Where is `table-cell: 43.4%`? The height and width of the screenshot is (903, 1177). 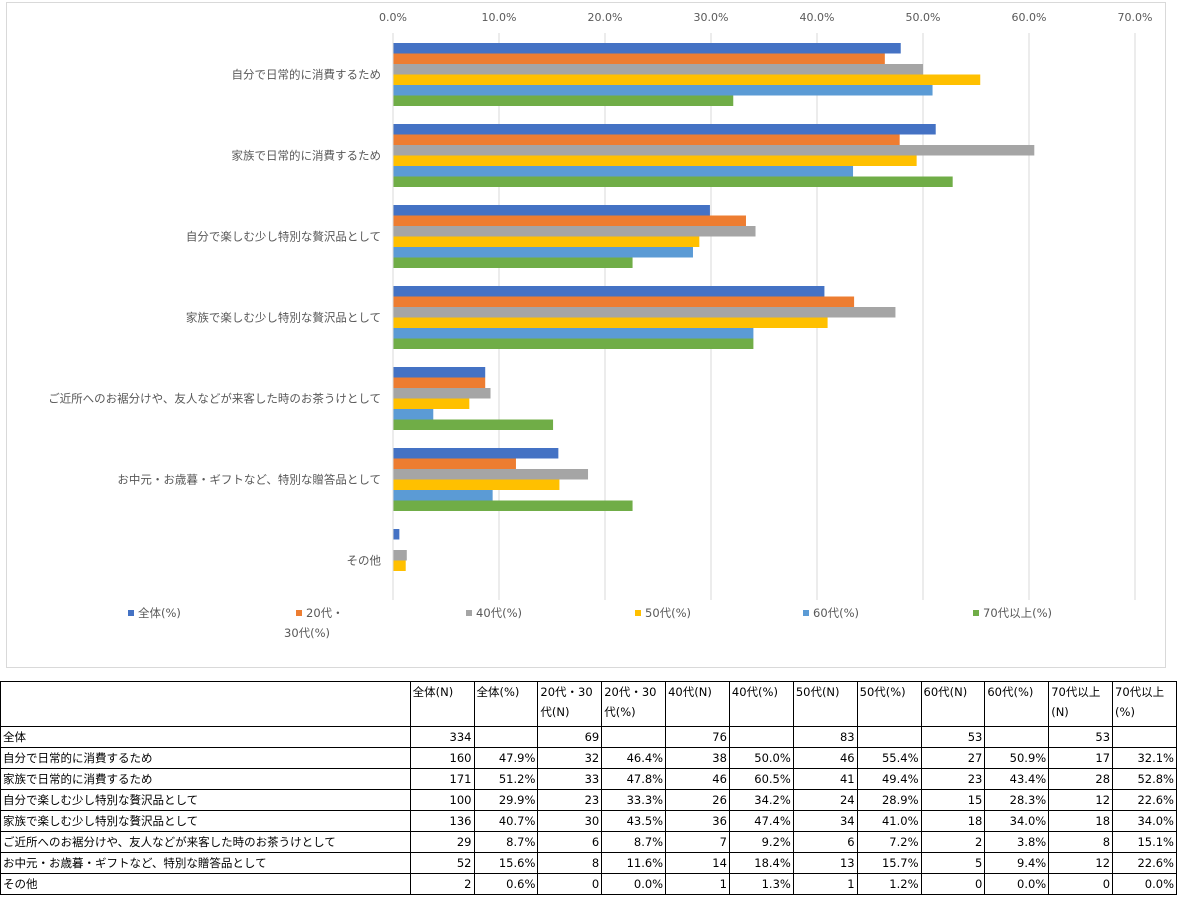
table-cell: 43.4% is located at coordinates (1017, 779).